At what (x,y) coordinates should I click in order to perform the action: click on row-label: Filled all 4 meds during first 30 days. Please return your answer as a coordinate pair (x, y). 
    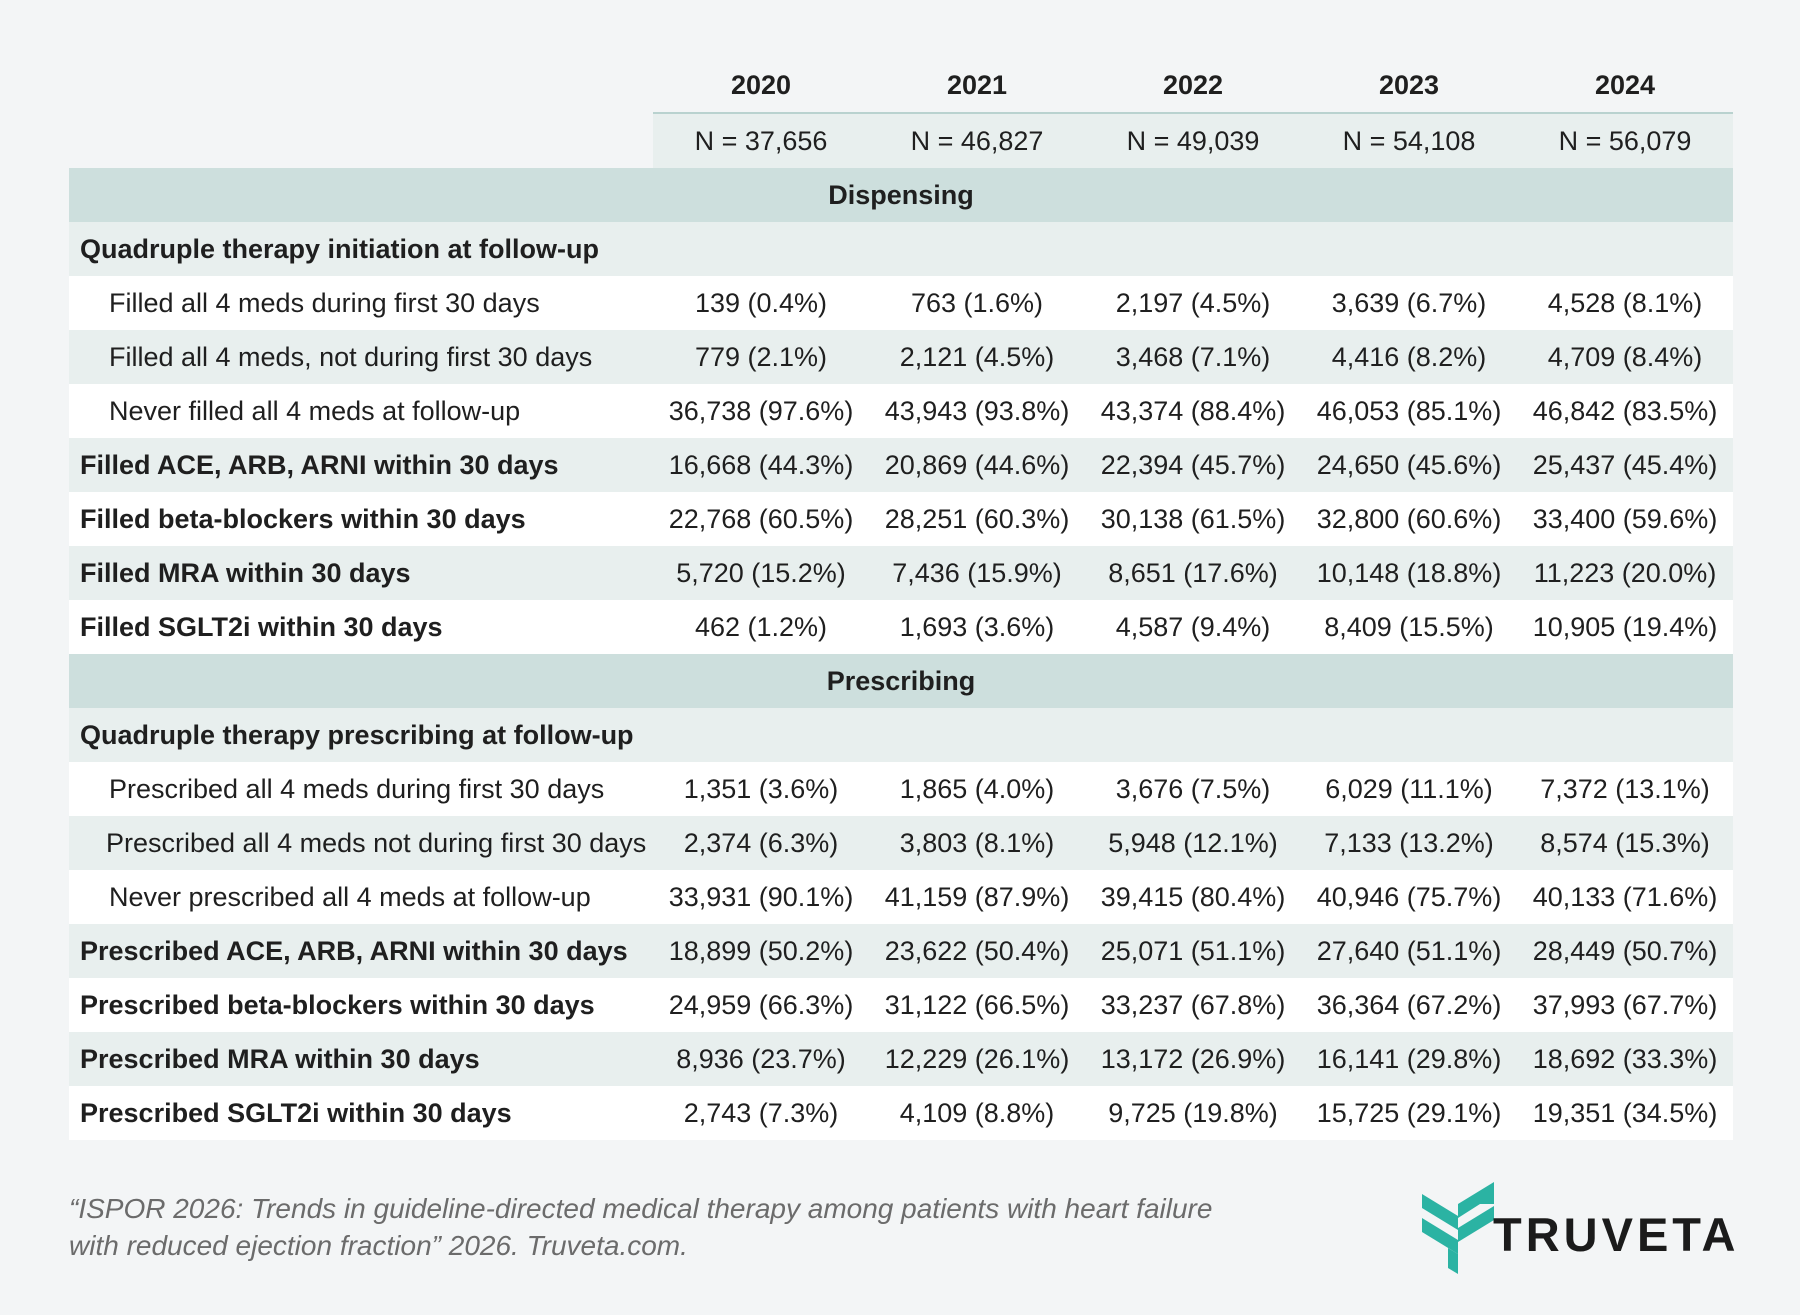
    Looking at the image, I should click on (361, 303).